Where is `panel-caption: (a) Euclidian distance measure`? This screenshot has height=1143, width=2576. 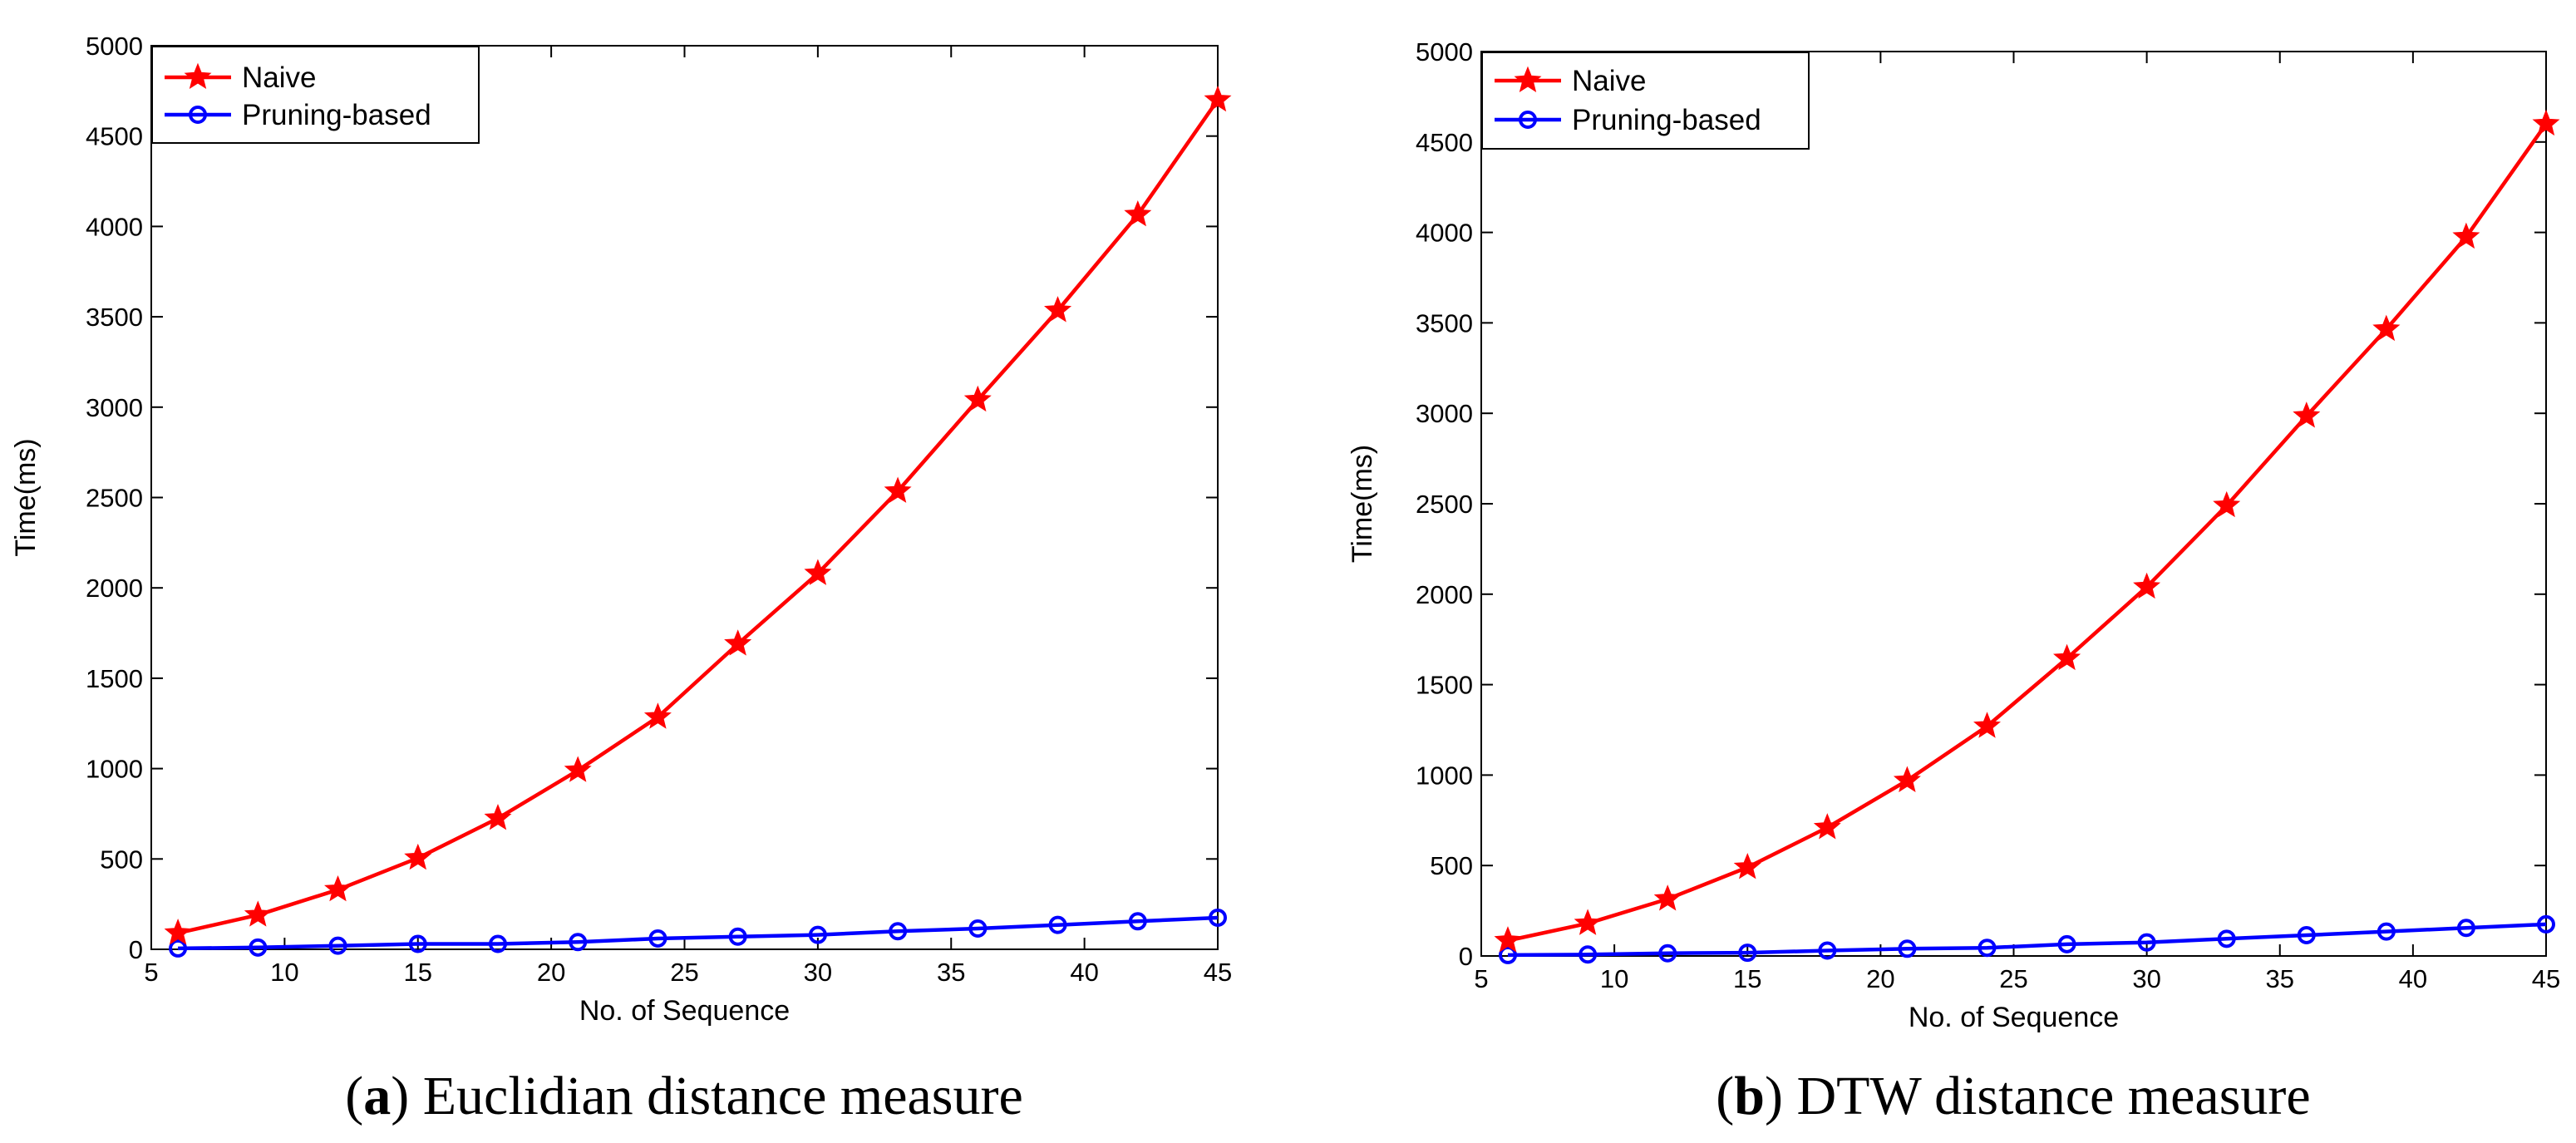 panel-caption: (a) Euclidian distance measure is located at coordinates (684, 1096).